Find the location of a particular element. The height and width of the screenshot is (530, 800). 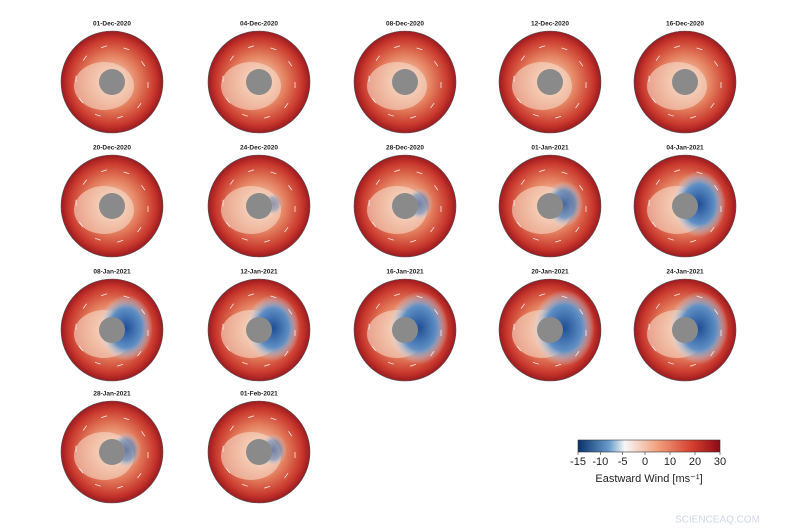

map-panel: 28-Jan-2021 is located at coordinates (112, 447).